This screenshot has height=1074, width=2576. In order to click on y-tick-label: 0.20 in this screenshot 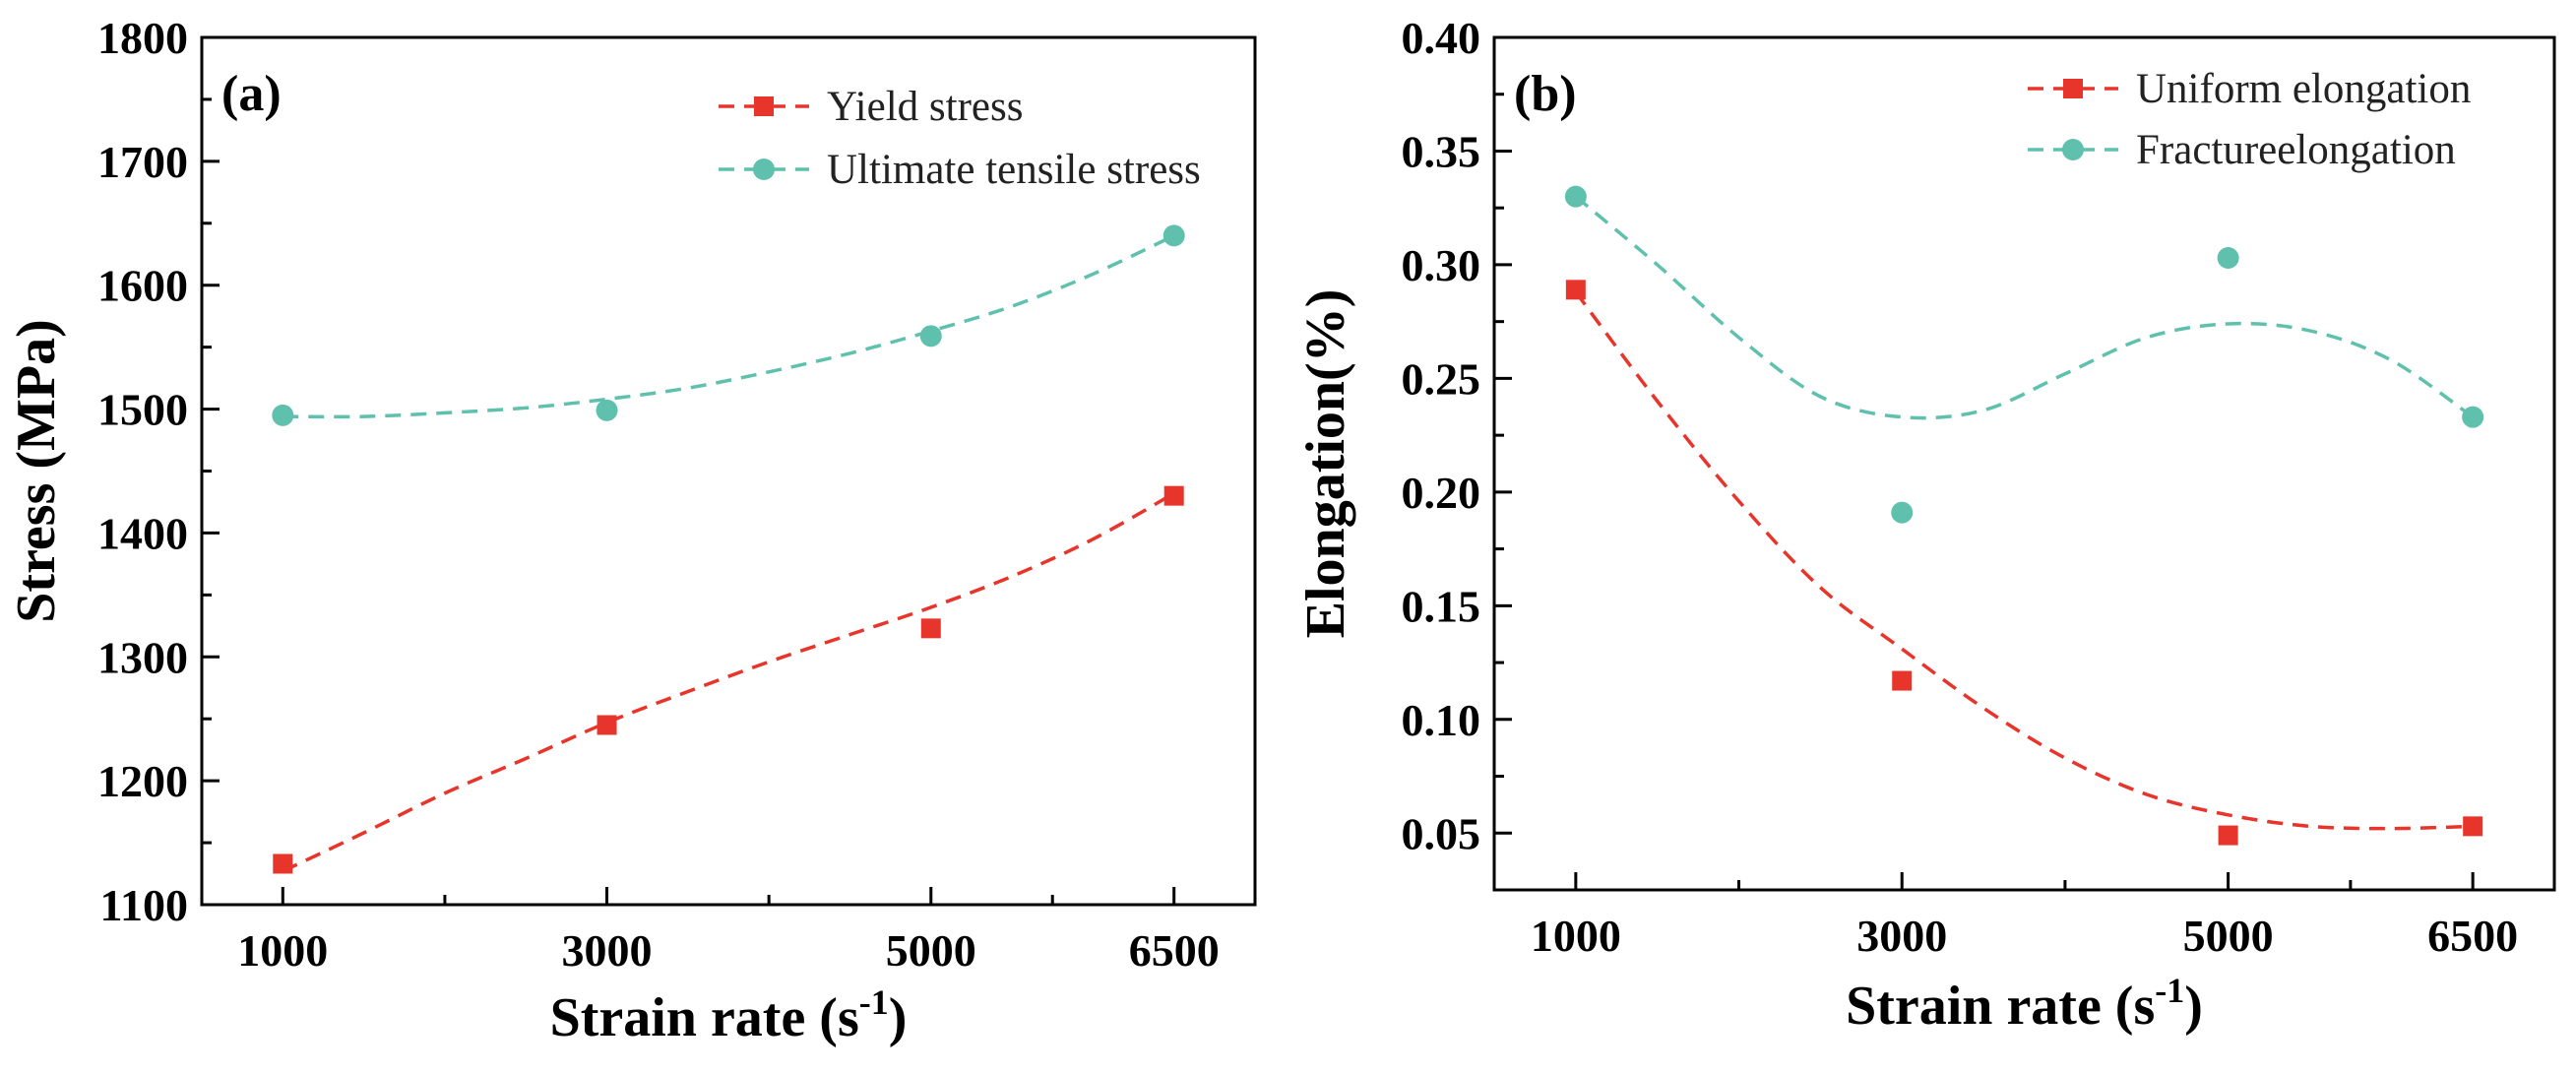, I will do `click(1441, 493)`.